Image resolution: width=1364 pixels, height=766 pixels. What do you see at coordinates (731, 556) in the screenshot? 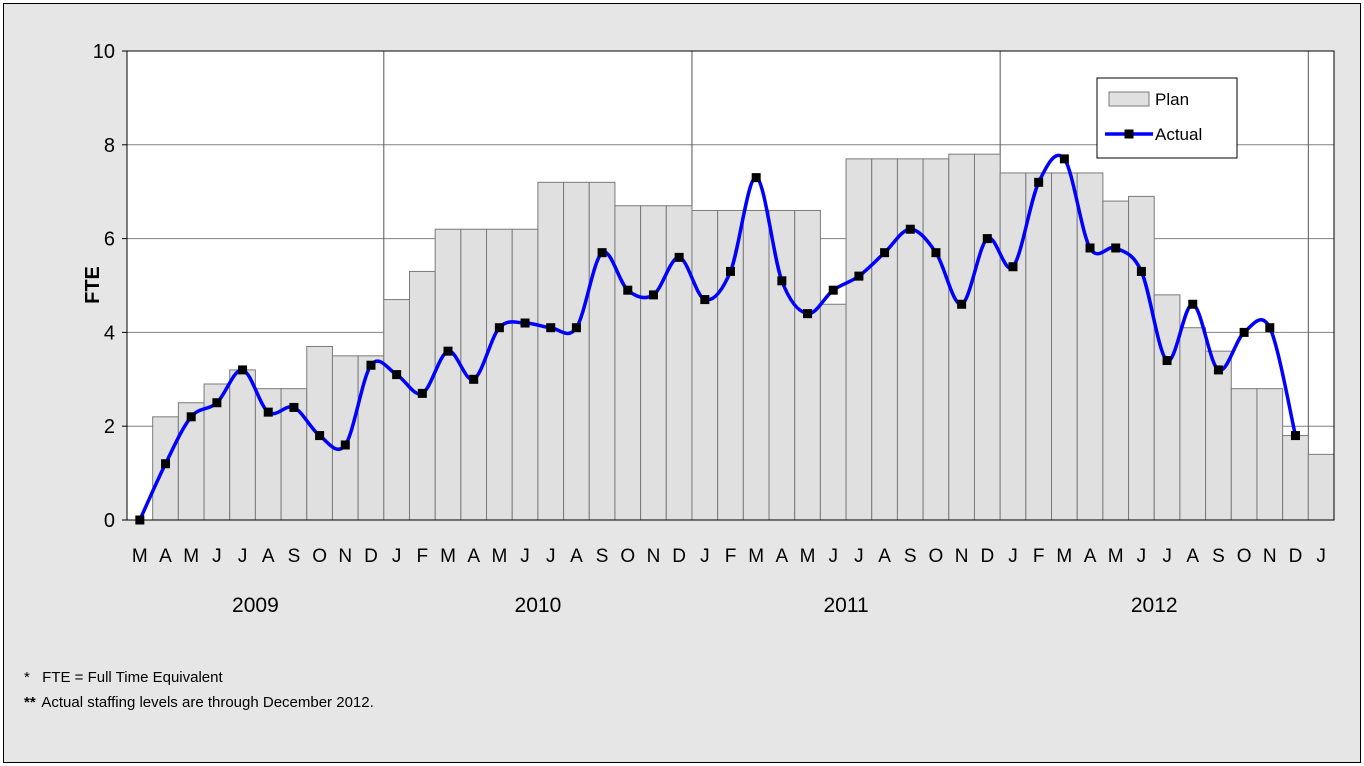
I see `x-tick-label: F` at bounding box center [731, 556].